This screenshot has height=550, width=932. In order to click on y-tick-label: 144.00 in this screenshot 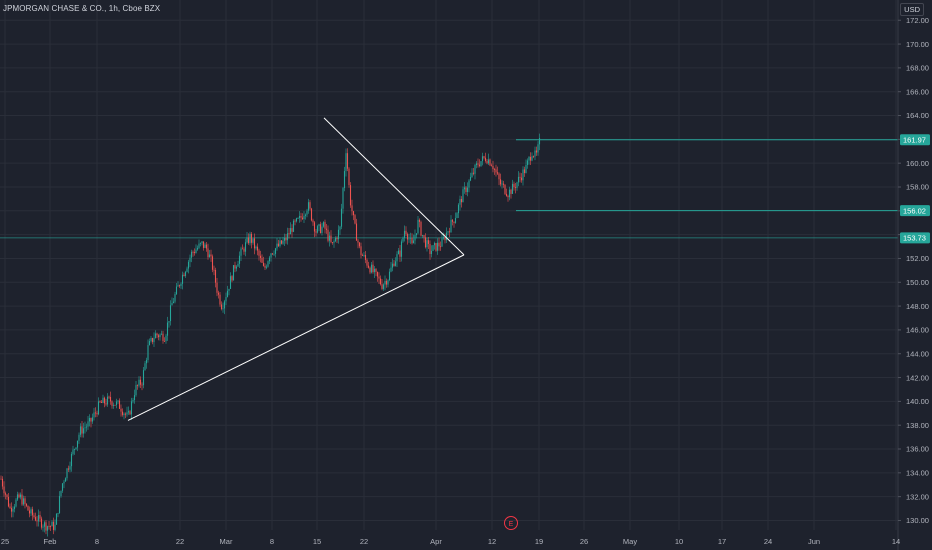, I will do `click(917, 353)`.